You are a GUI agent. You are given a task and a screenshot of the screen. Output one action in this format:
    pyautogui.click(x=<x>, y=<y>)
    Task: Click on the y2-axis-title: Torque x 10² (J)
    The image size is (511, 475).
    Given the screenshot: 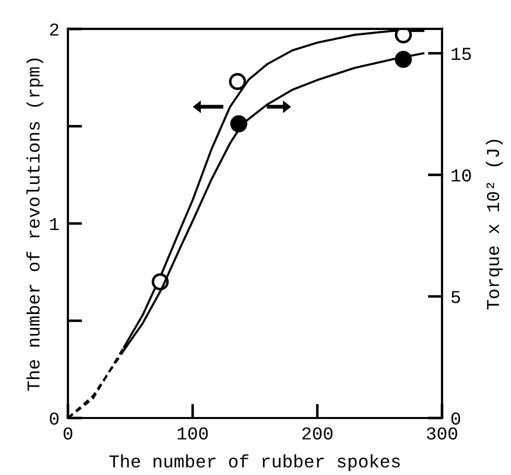 What is the action you would take?
    pyautogui.click(x=494, y=225)
    